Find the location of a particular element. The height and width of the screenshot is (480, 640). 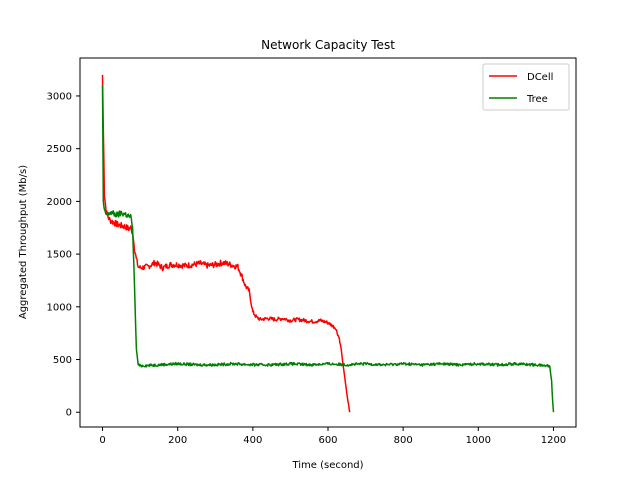

y-tick-label: 0 is located at coordinates (69, 413).